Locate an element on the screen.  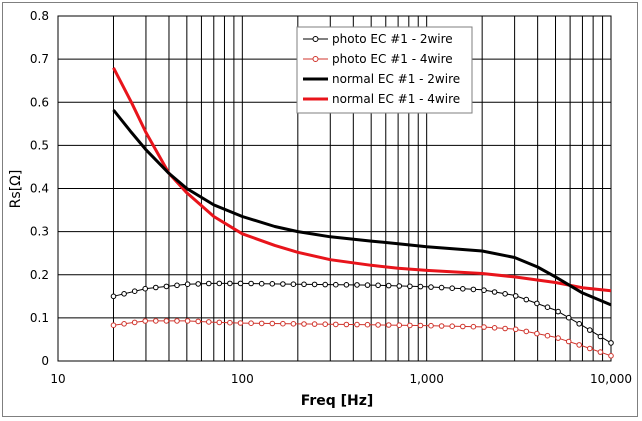
legend-label: photo EC #1 - 2wire is located at coordinates (392, 39).